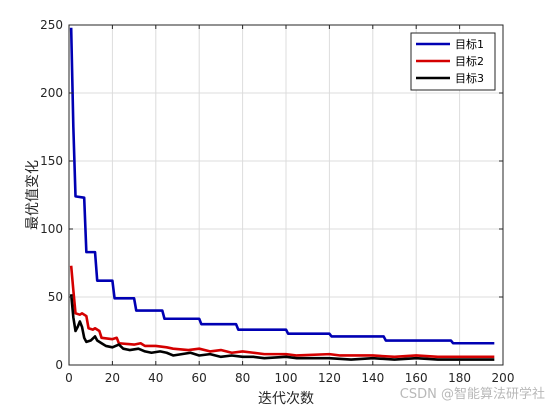  What do you see at coordinates (472, 394) in the screenshot?
I see `watermark: CSDN @智能算法研学社` at bounding box center [472, 394].